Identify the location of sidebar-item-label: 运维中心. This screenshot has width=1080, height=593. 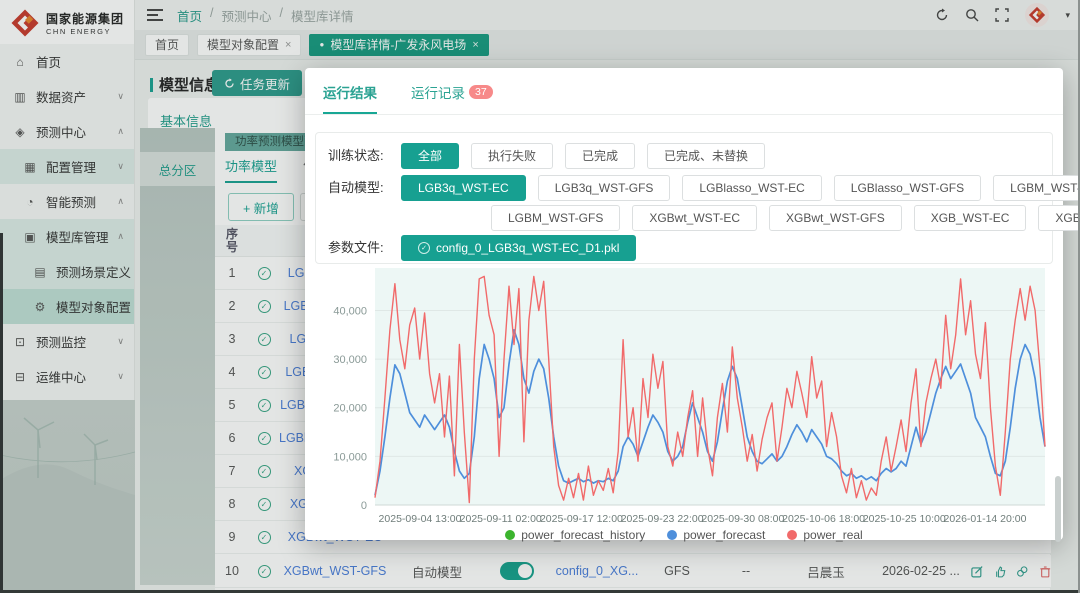
(61, 378).